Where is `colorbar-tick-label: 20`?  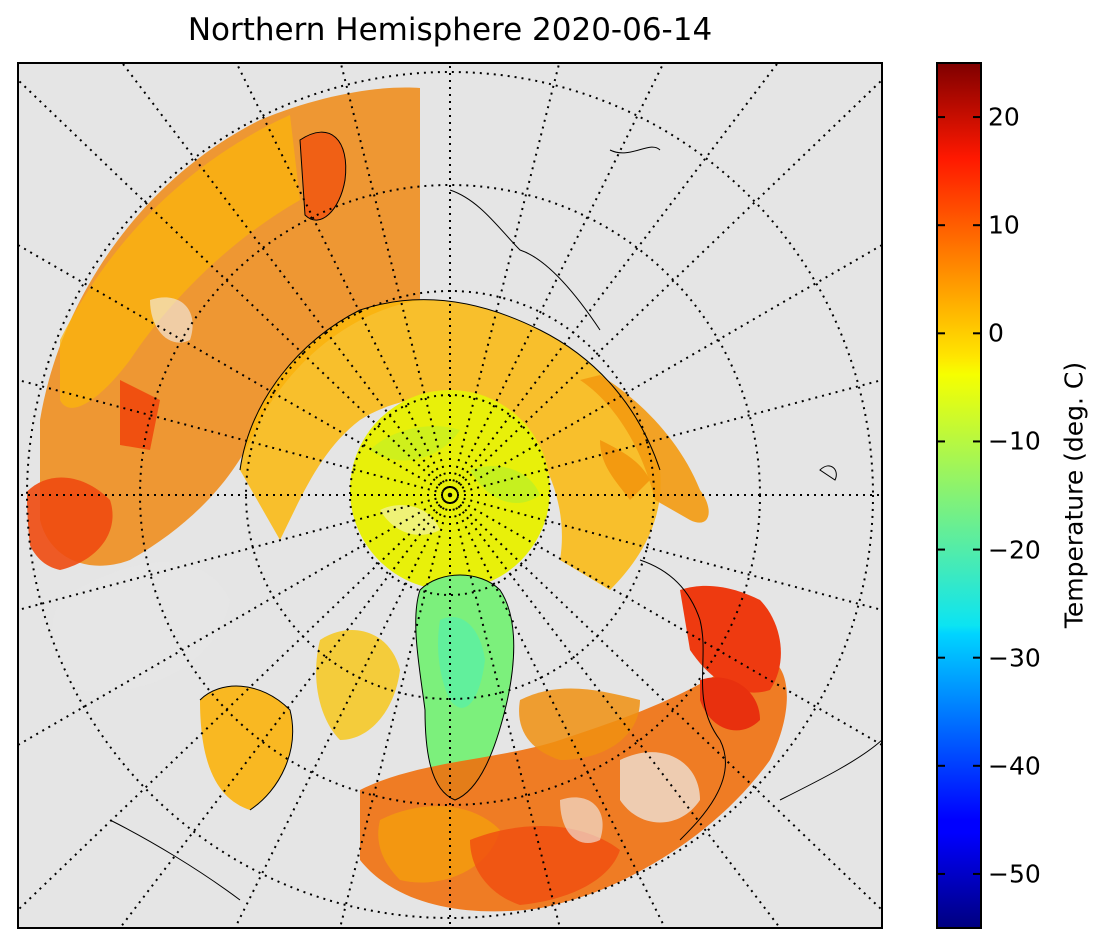 colorbar-tick-label: 20 is located at coordinates (1004, 117).